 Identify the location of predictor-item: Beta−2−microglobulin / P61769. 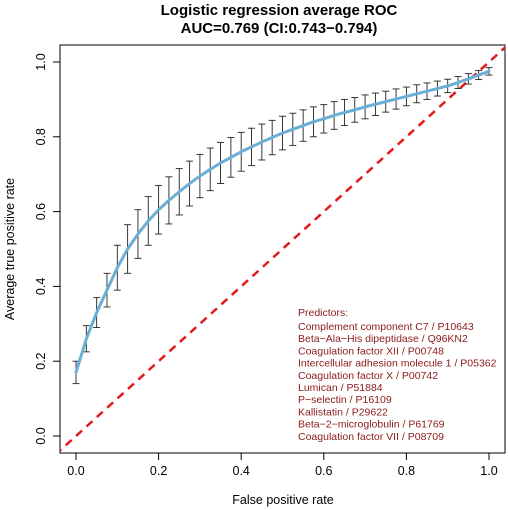
(371, 425).